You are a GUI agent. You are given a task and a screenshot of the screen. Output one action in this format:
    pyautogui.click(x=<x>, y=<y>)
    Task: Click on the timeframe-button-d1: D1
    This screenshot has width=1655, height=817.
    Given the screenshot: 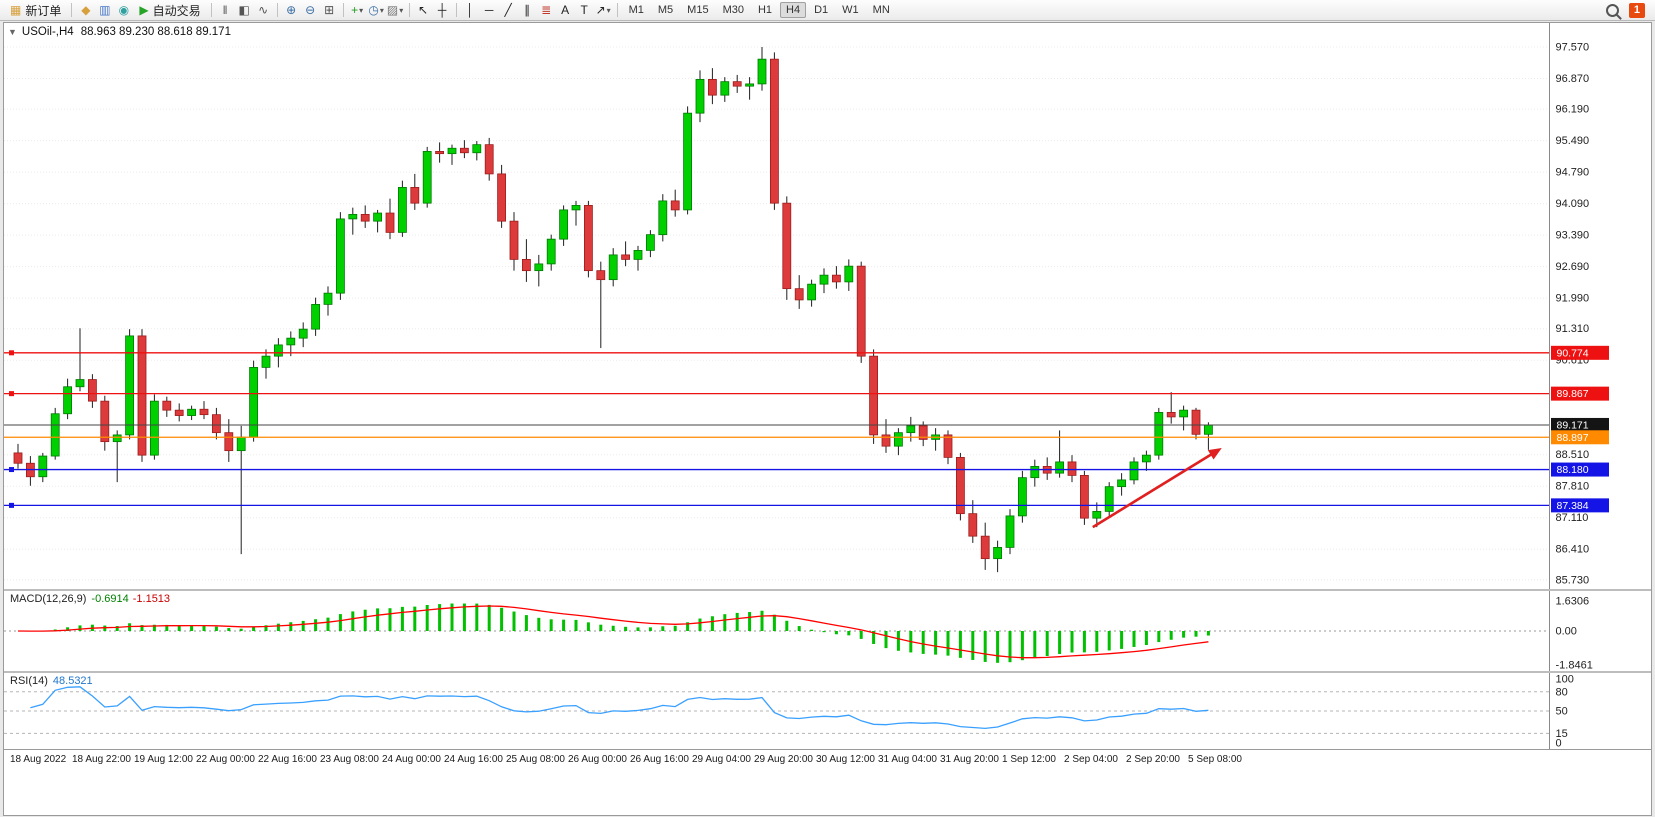 What is the action you would take?
    pyautogui.click(x=821, y=10)
    